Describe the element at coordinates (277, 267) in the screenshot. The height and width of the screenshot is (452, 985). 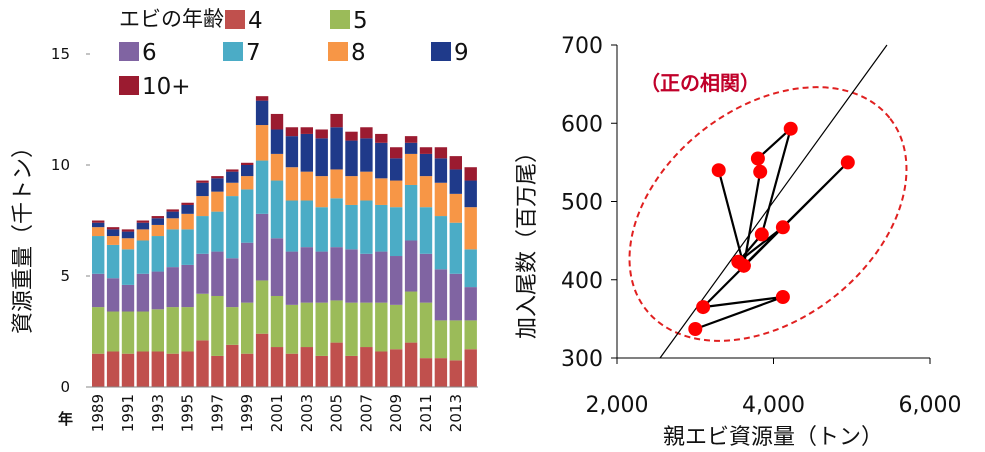
I see `bar-segment-age-6-2001` at that location.